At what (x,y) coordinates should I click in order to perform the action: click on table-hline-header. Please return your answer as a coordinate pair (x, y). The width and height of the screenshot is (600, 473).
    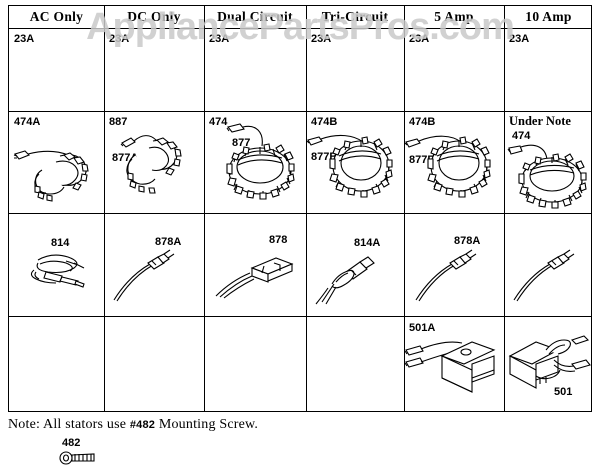
    Looking at the image, I should click on (300, 28).